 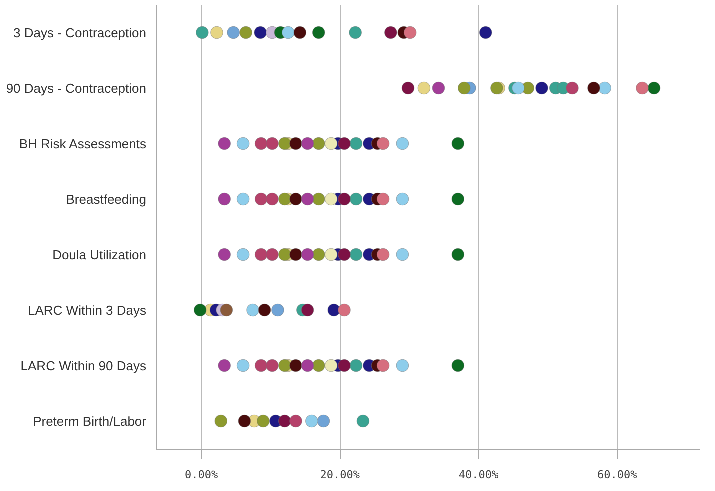 What do you see at coordinates (80, 32) in the screenshot?
I see `y-tick-label: 3 Days - Contraception` at bounding box center [80, 32].